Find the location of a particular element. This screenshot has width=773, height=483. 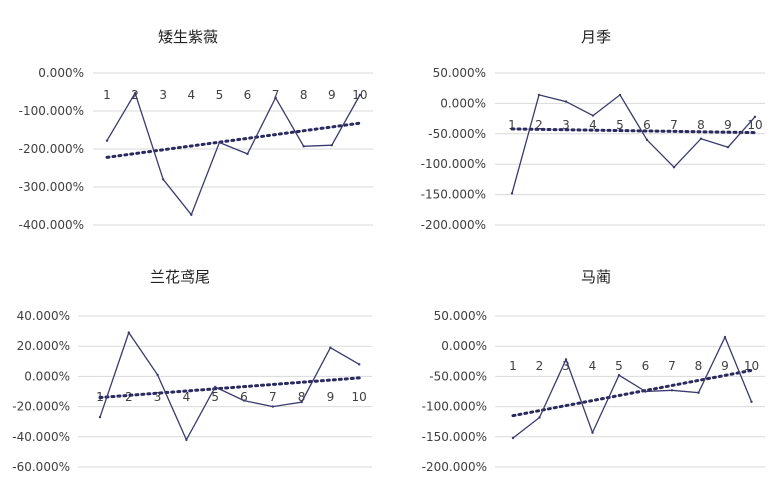

chart-title: 矮生紫薇 is located at coordinates (188, 37).